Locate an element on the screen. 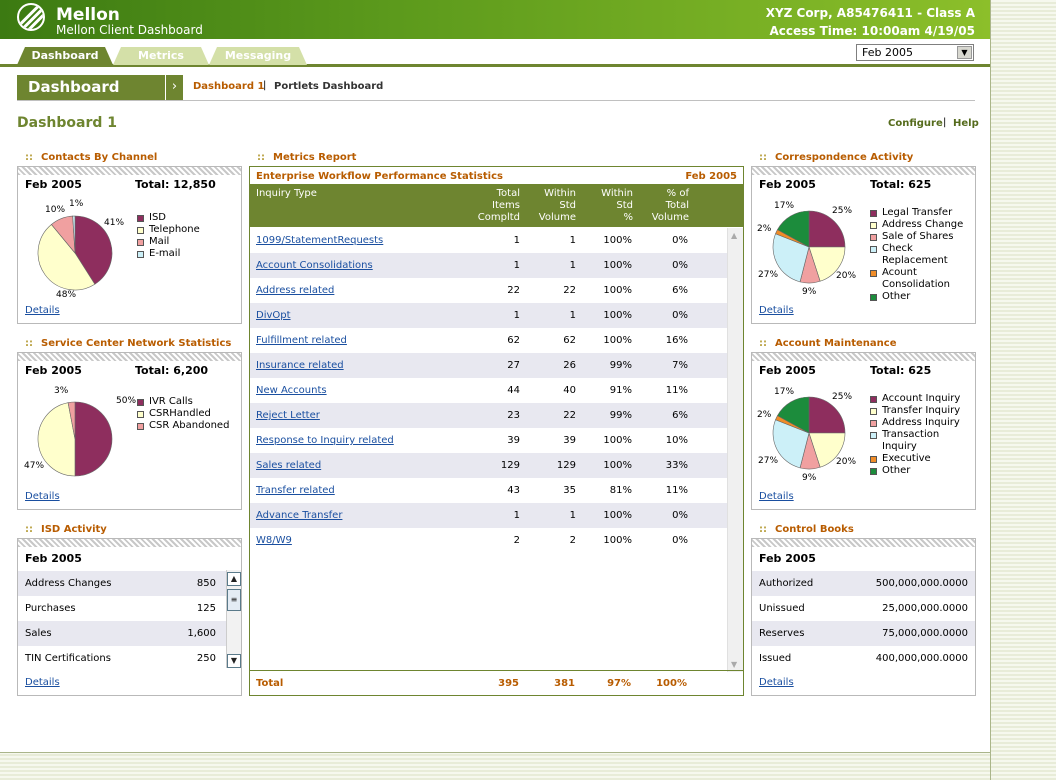  table-row: Response to Inquiry related 39 39 100% 10% is located at coordinates (488, 440).